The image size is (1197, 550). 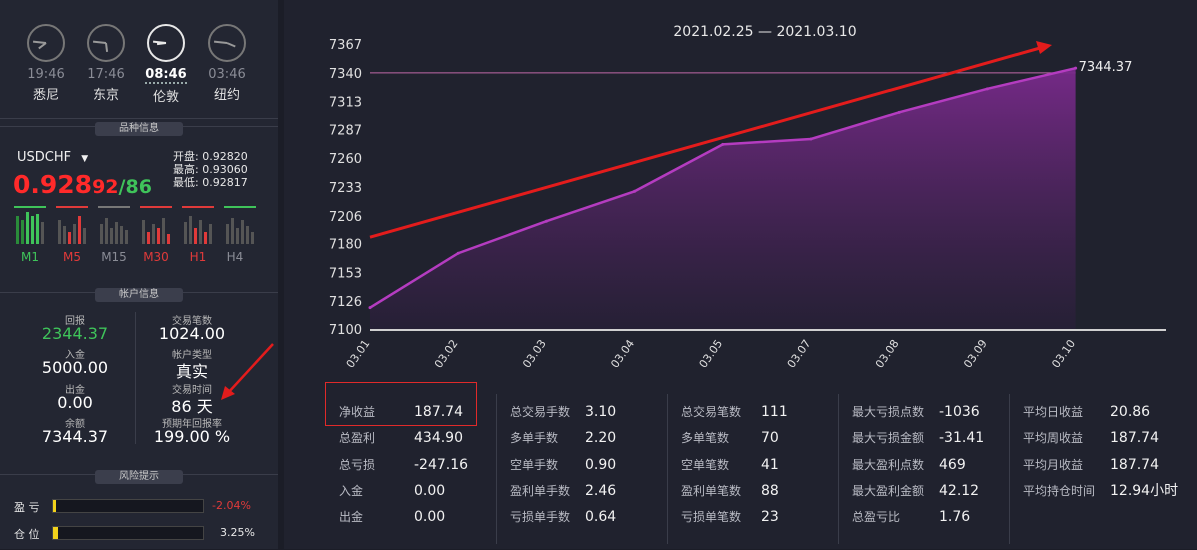 I want to click on position-risk-bar, so click(x=128, y=533).